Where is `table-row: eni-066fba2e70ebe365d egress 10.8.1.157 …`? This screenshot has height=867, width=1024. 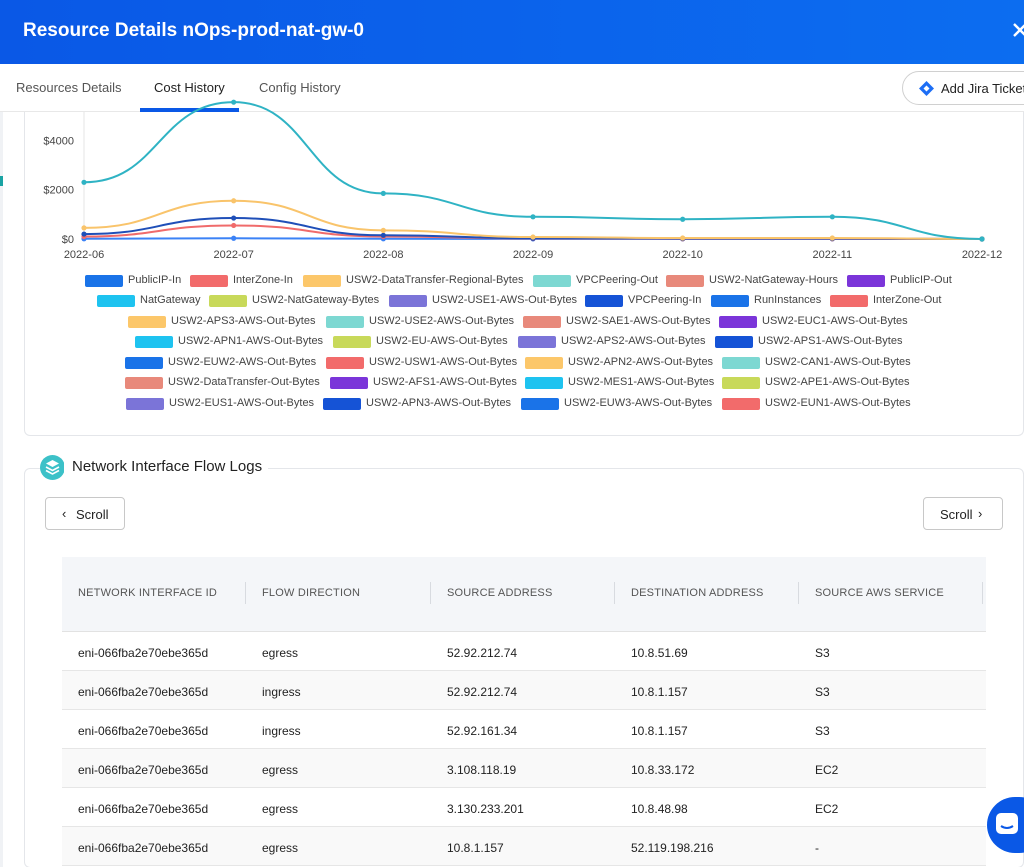 table-row: eni-066fba2e70ebe365d egress 10.8.1.157 … is located at coordinates (524, 846).